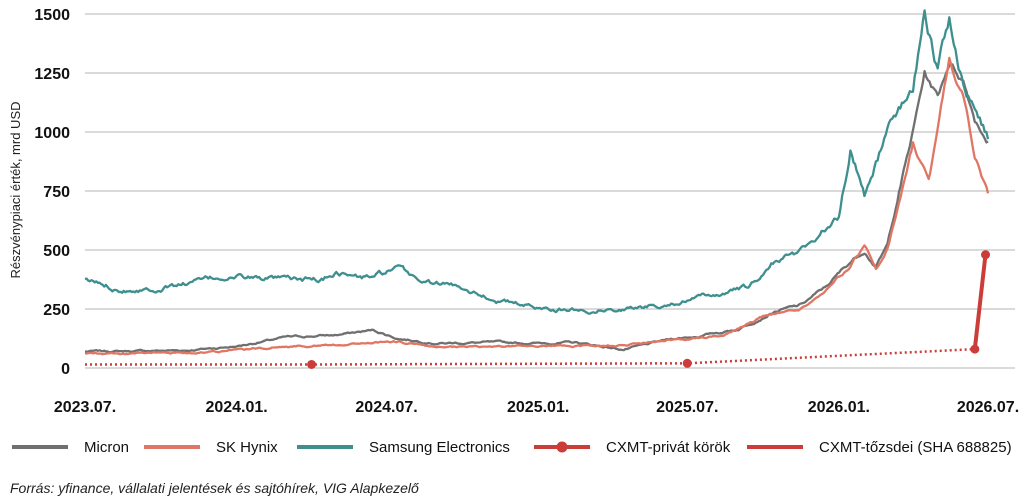 The height and width of the screenshot is (503, 1024). Describe the element at coordinates (52, 74) in the screenshot. I see `y-tick-label: 1250` at that location.